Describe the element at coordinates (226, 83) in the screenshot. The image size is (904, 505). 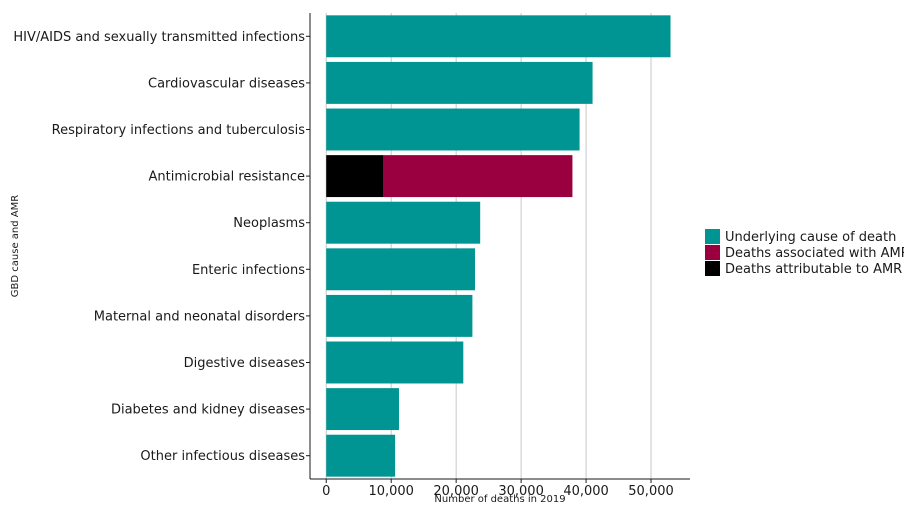
I see `category-label: Cardiovascular diseases` at that location.